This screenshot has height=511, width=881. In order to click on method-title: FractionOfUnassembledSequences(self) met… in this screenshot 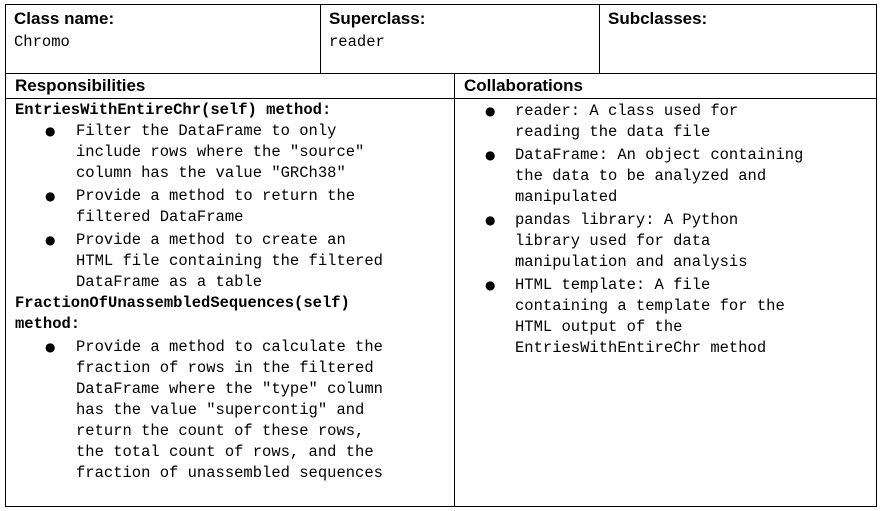, I will do `click(182, 313)`.